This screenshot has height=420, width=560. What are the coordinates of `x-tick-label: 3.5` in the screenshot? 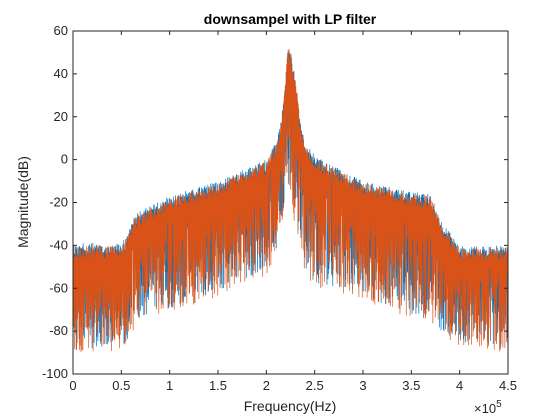 It's located at (411, 385).